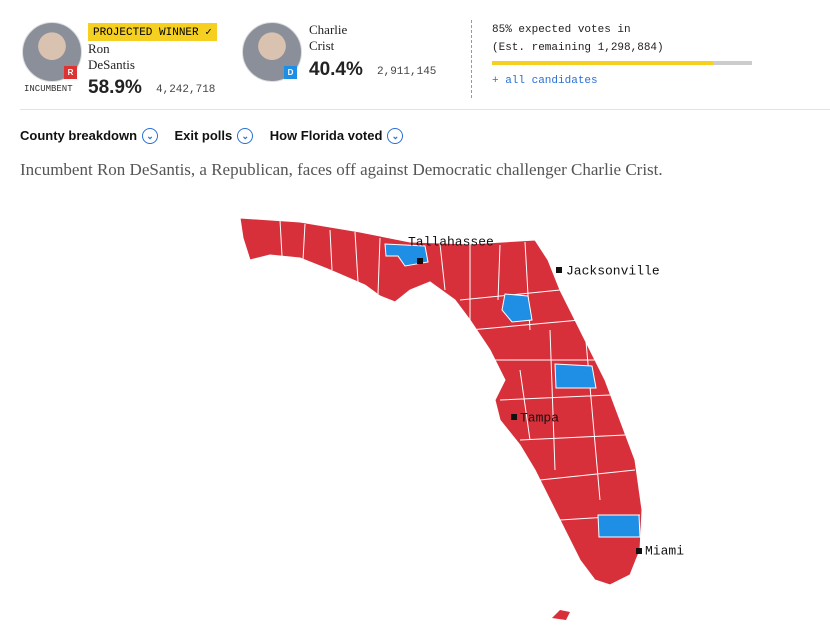 The height and width of the screenshot is (633, 830). What do you see at coordinates (602, 63) in the screenshot?
I see `progress-fill` at bounding box center [602, 63].